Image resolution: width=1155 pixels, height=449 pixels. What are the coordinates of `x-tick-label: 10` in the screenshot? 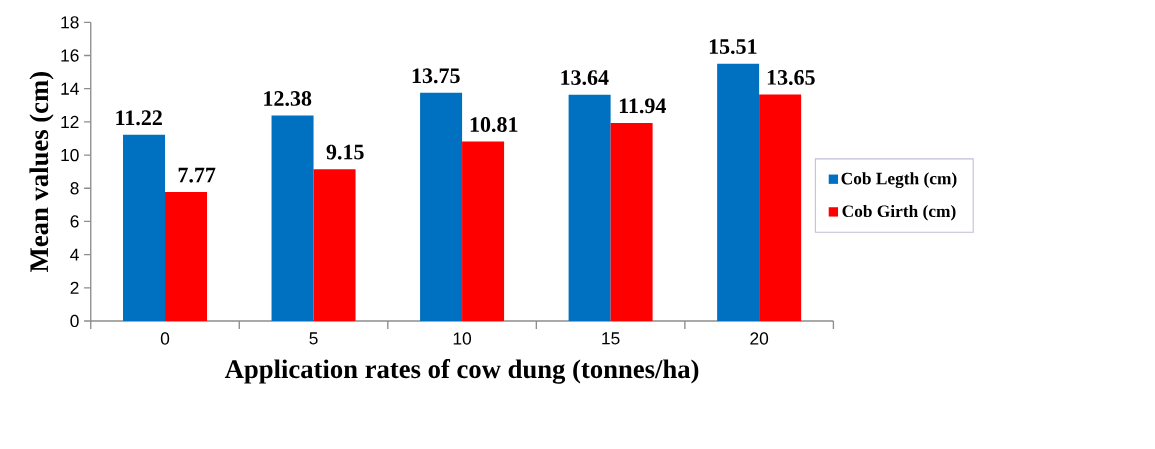 It's located at (462, 338).